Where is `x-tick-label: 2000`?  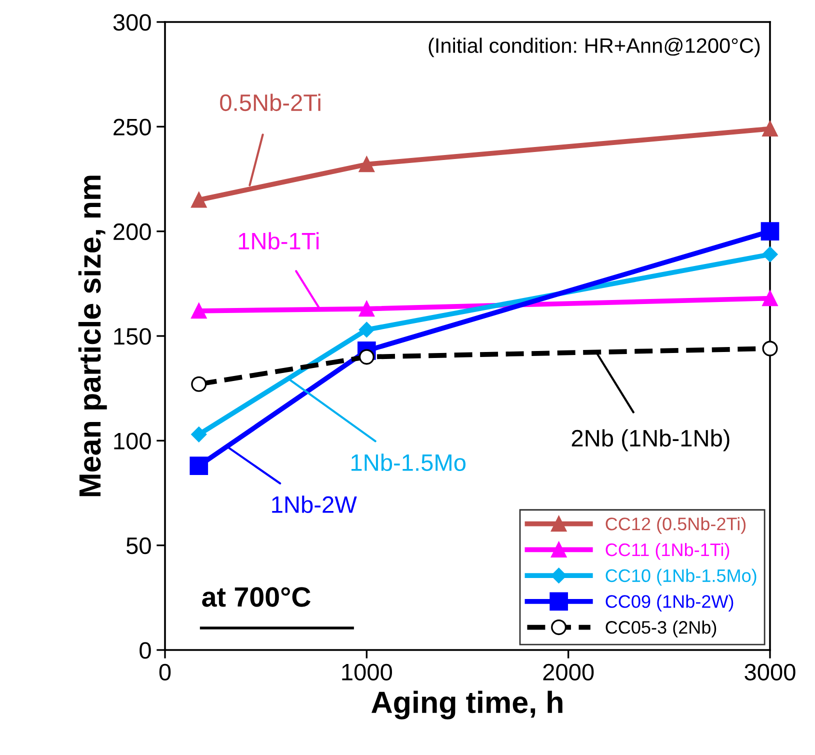 x-tick-label: 2000 is located at coordinates (568, 672).